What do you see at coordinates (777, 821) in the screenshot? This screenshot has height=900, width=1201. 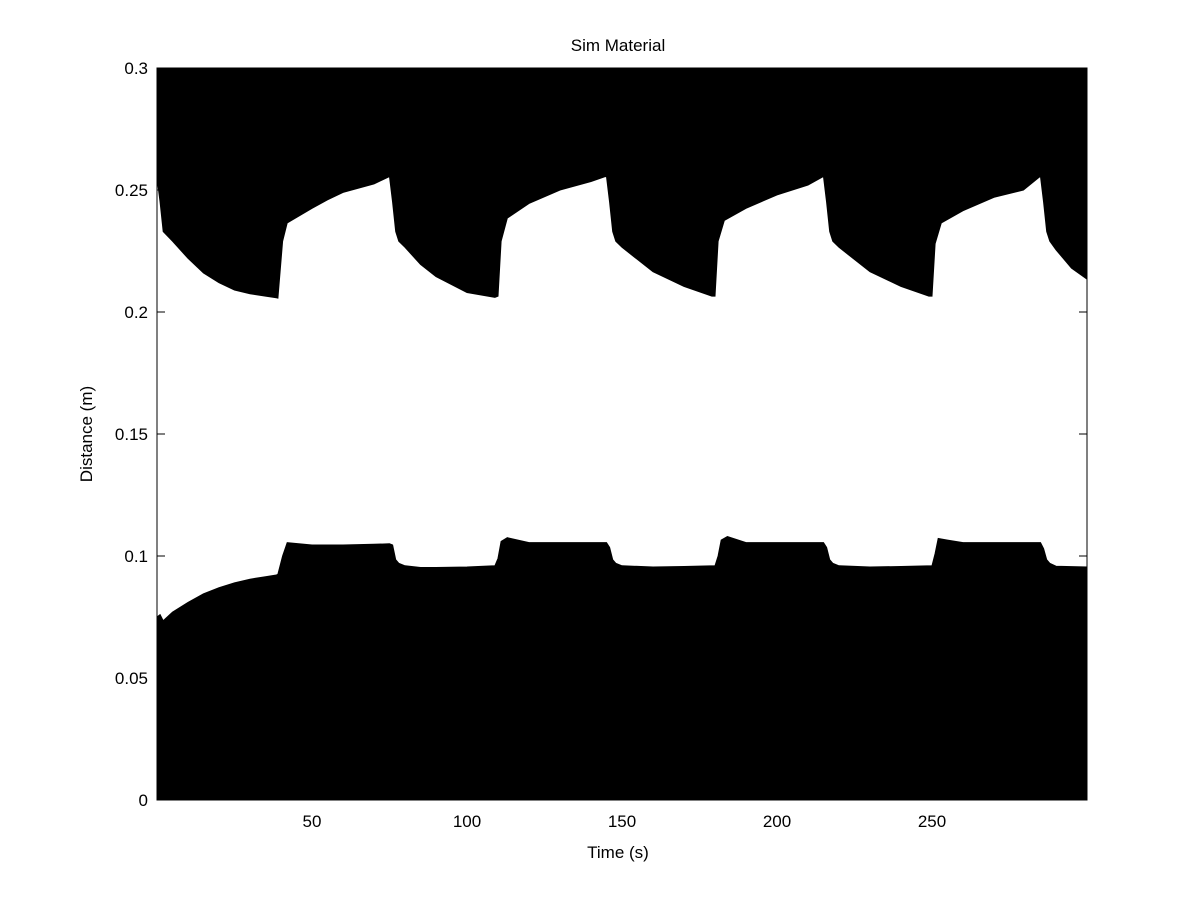 I see `x-tick-label: 200` at bounding box center [777, 821].